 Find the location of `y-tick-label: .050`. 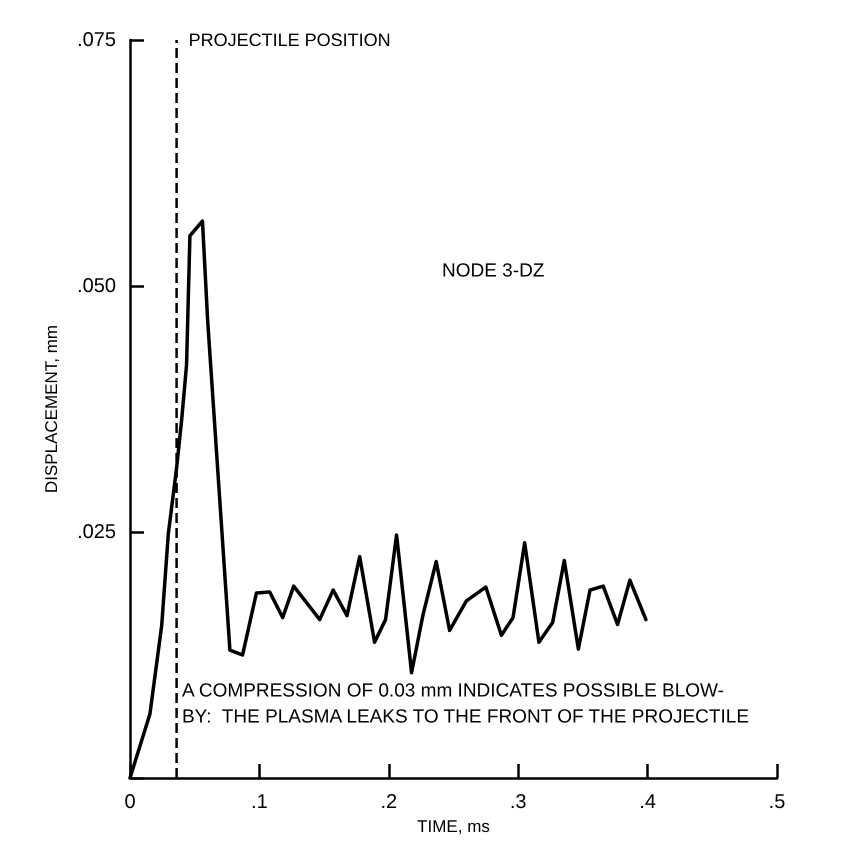

y-tick-label: .050 is located at coordinates (96, 286).